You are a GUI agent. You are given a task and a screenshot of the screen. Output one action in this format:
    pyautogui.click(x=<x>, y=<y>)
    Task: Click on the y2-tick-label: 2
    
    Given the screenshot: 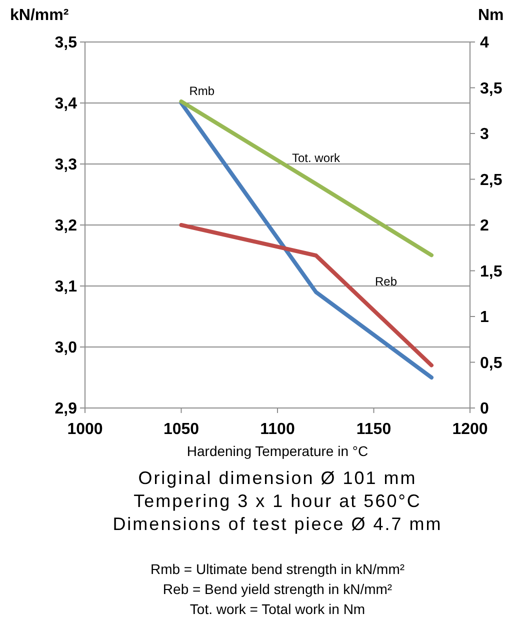 What is the action you would take?
    pyautogui.click(x=484, y=226)
    